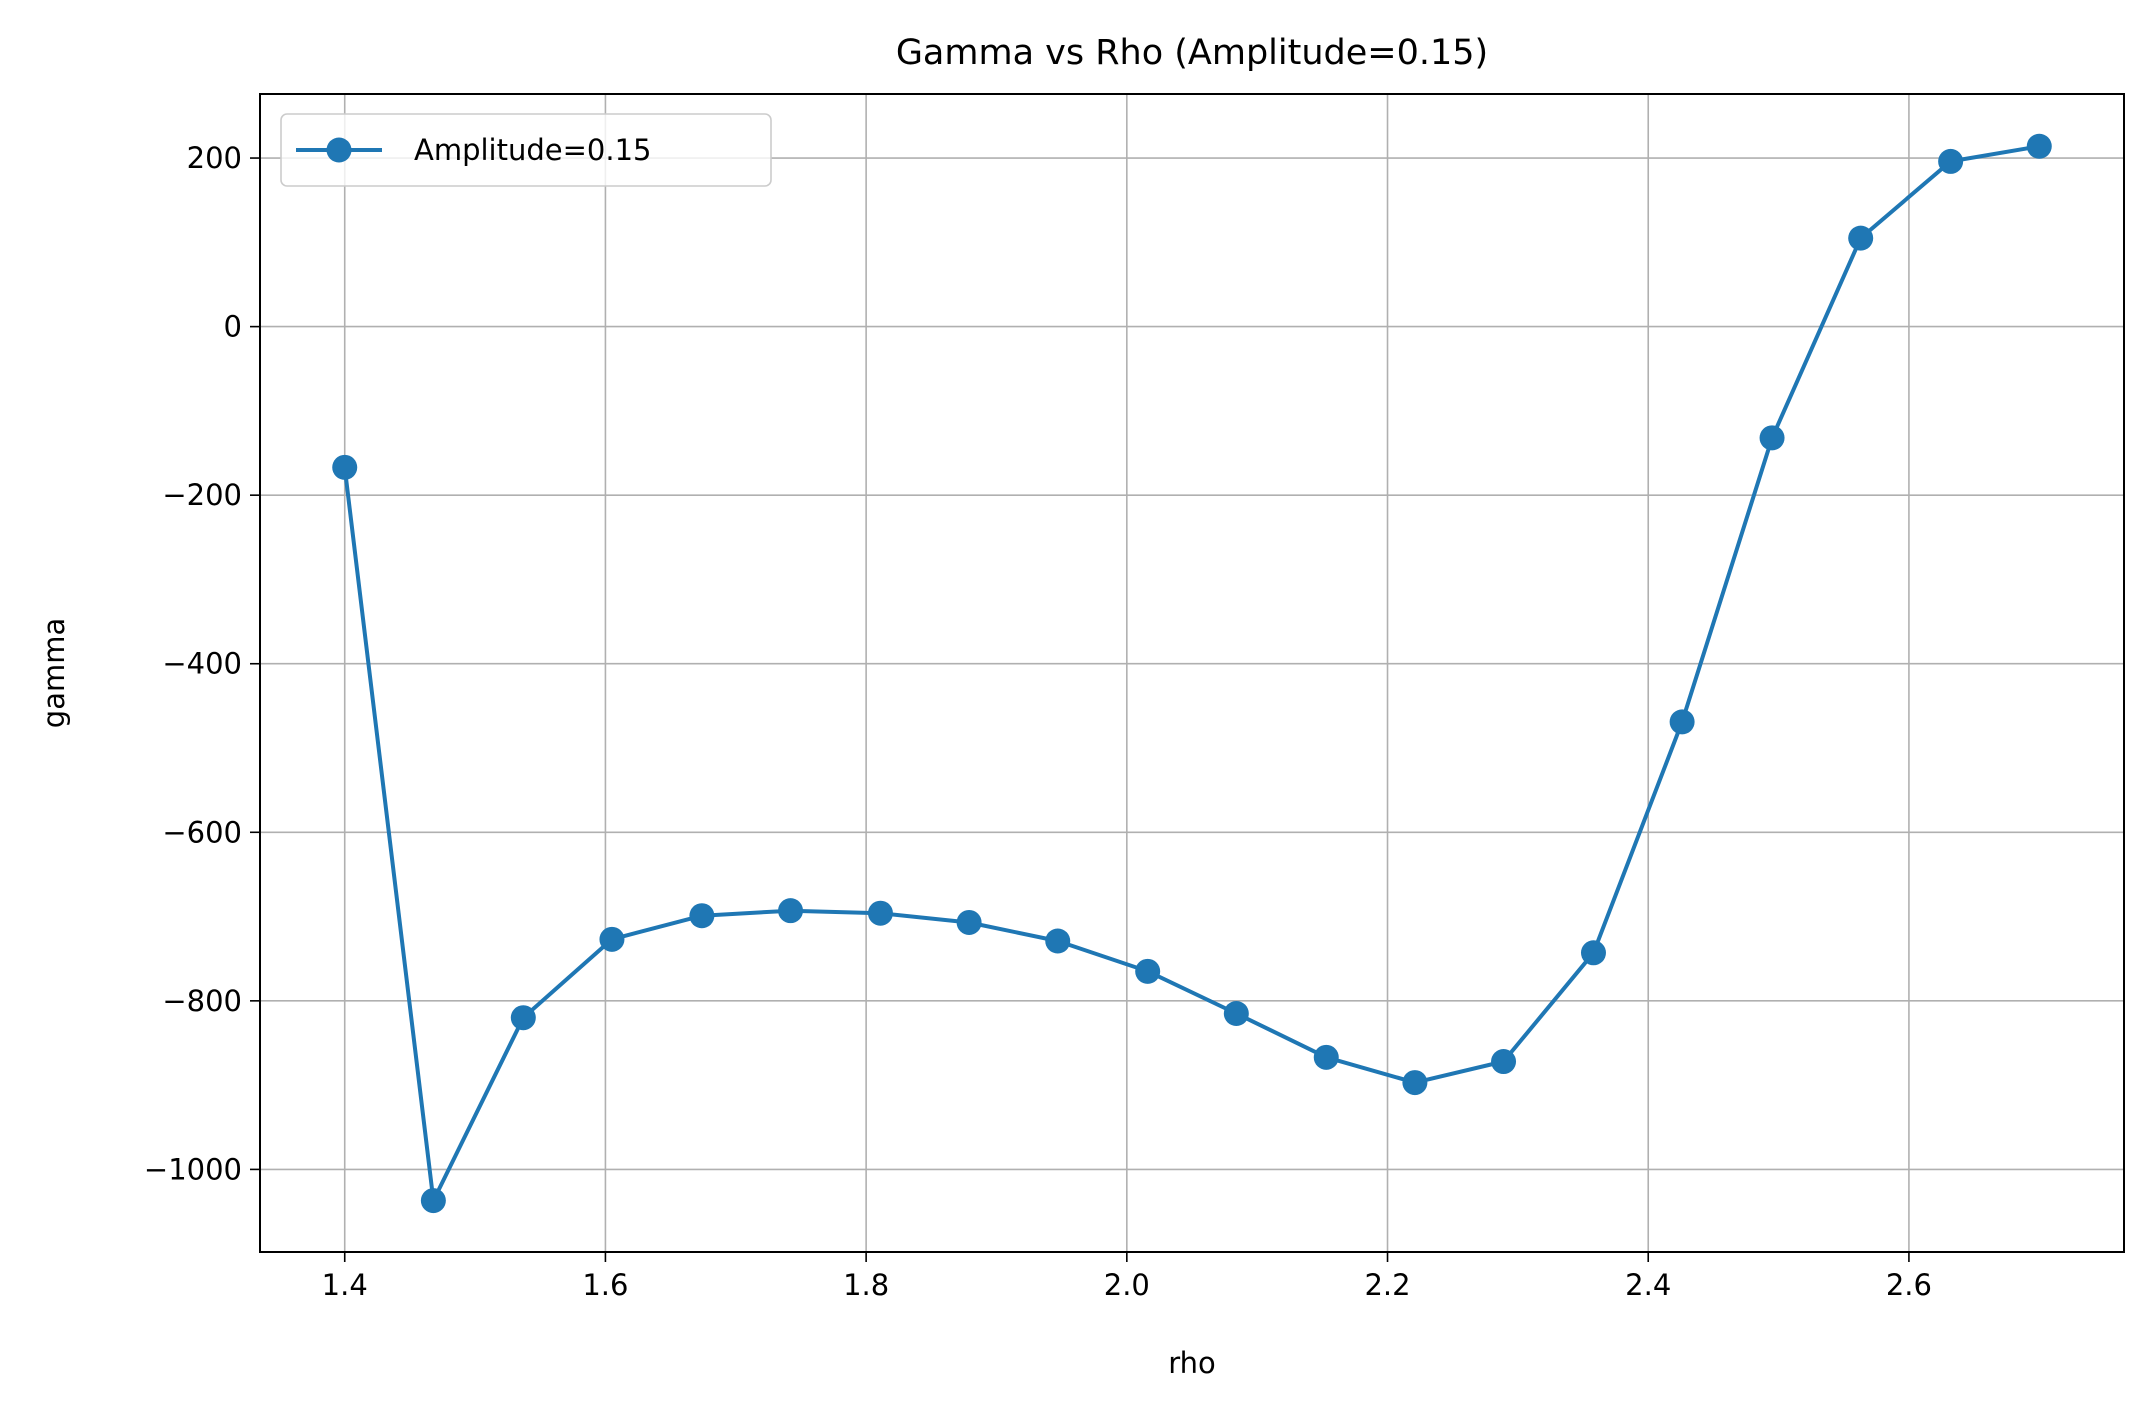 This screenshot has height=1407, width=2148. What do you see at coordinates (193, 1169) in the screenshot?
I see `y-tick-label: −1000` at bounding box center [193, 1169].